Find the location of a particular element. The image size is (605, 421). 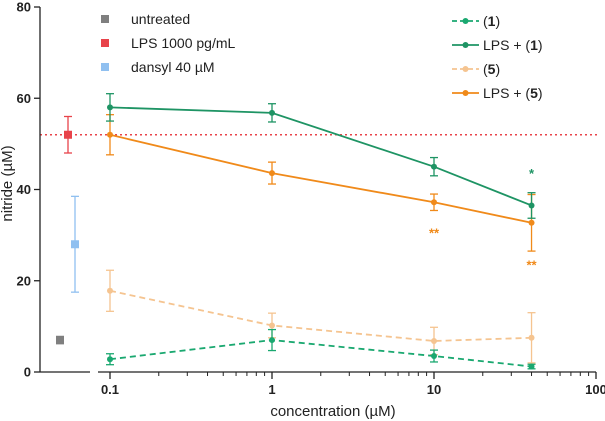

y-axis-title: nitride (µM) is located at coordinates (8, 183).